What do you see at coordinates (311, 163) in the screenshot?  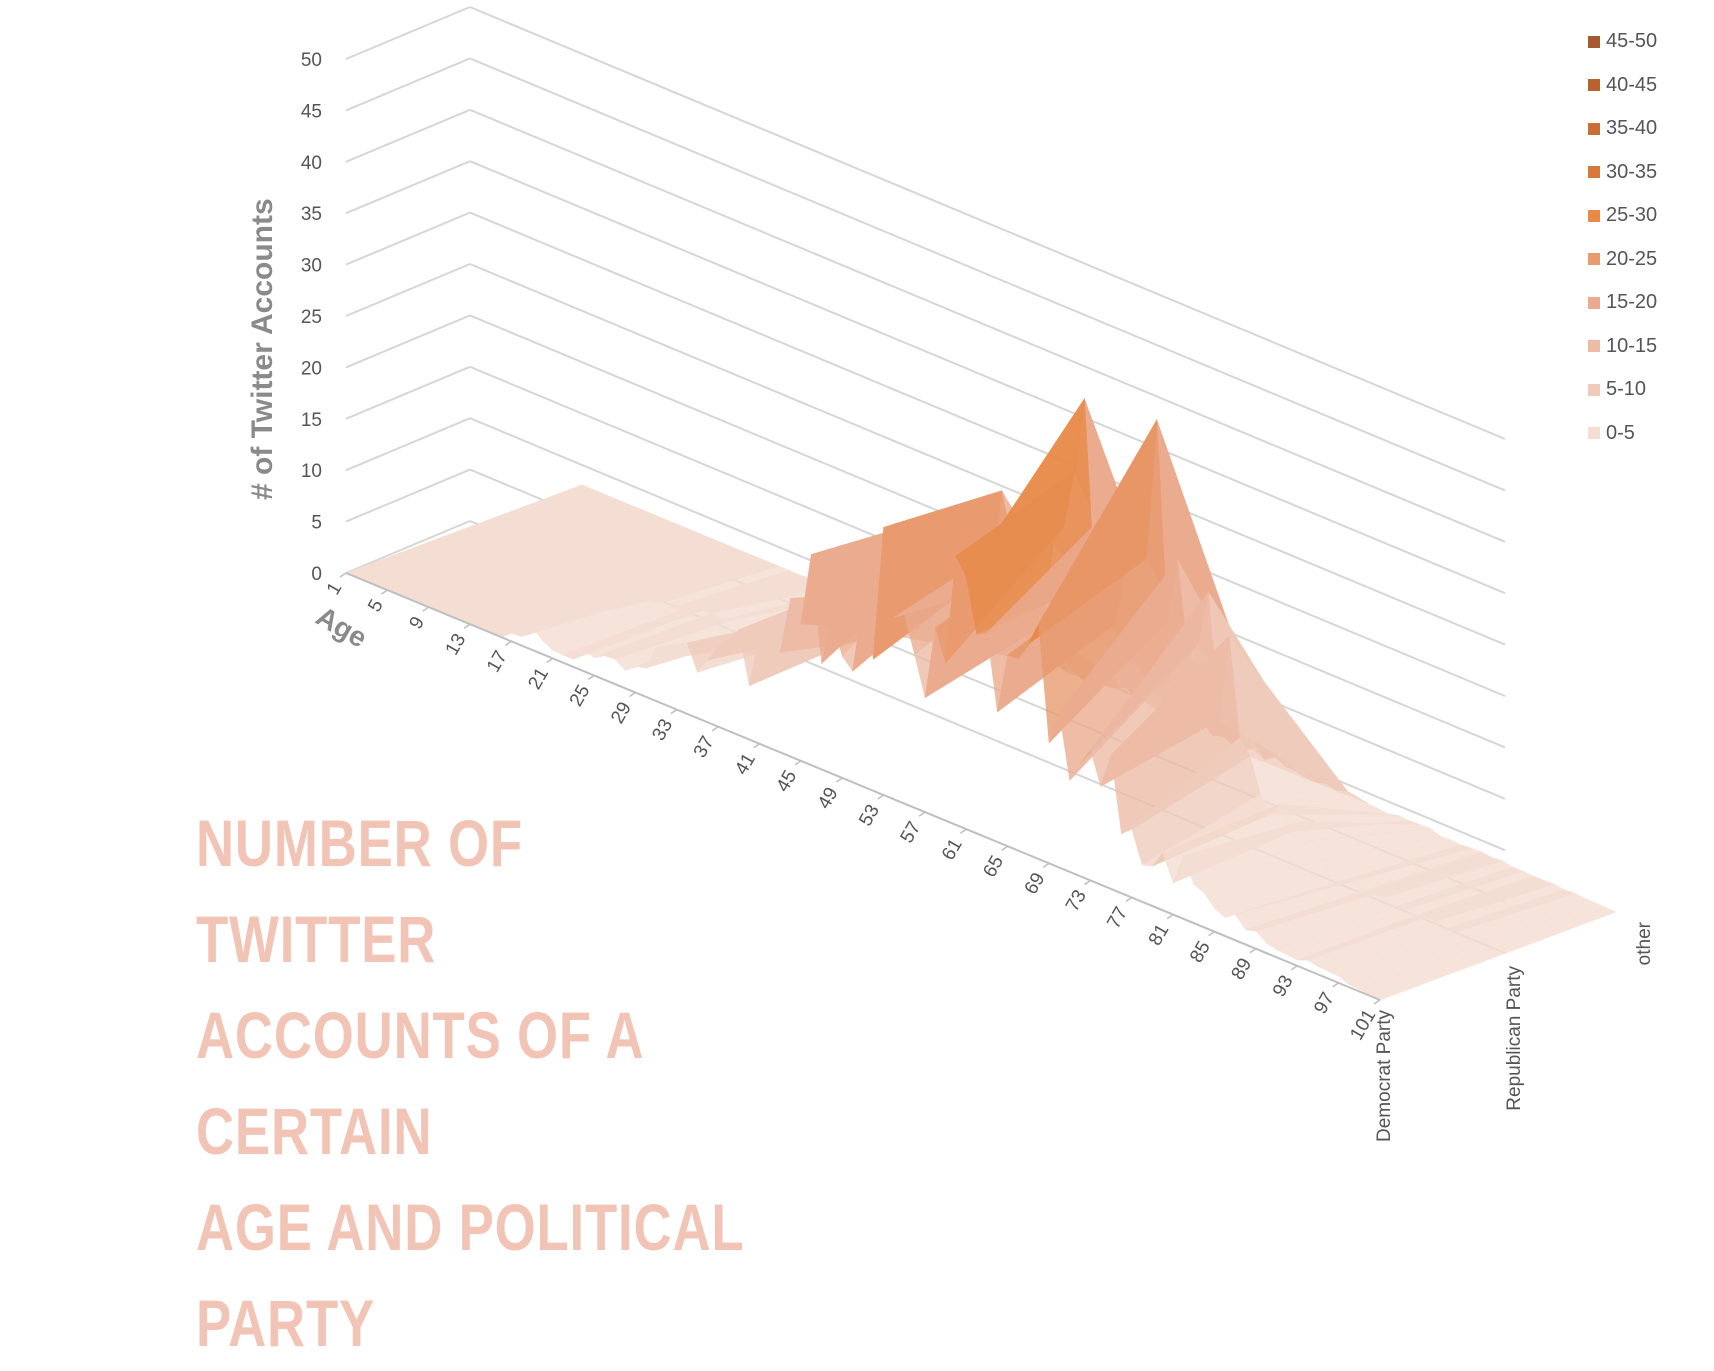 I see `z-tick-label: 40` at bounding box center [311, 163].